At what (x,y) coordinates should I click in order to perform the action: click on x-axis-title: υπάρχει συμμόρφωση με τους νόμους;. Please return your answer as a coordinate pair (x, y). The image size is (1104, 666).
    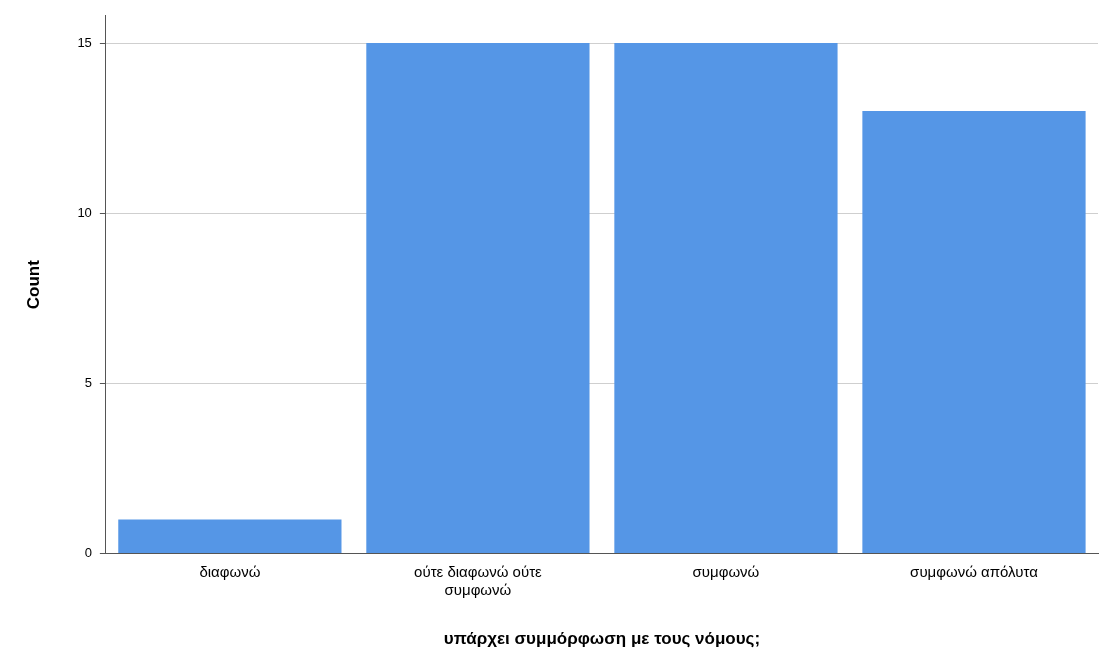
    Looking at the image, I should click on (602, 639).